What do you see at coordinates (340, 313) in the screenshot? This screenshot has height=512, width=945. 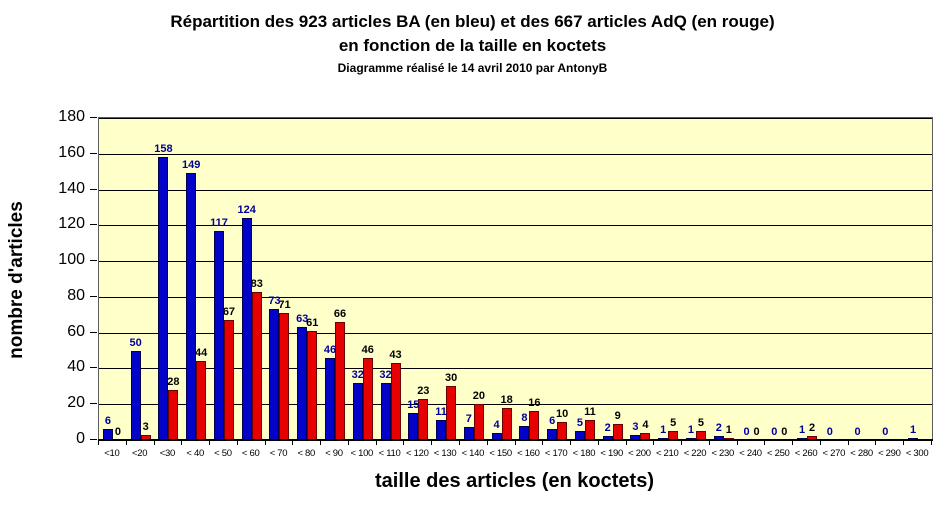 I see `bar-value-label: 66` at bounding box center [340, 313].